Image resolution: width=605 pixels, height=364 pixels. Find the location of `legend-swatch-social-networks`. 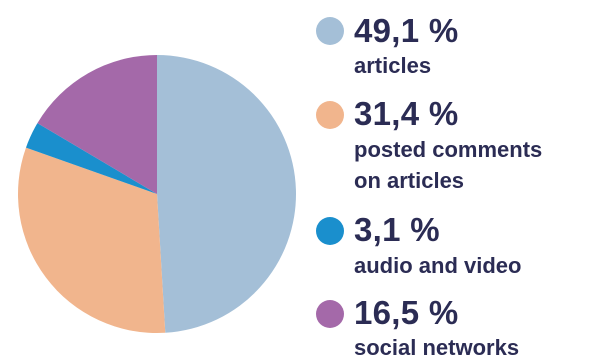

legend-swatch-social-networks is located at coordinates (330, 314).